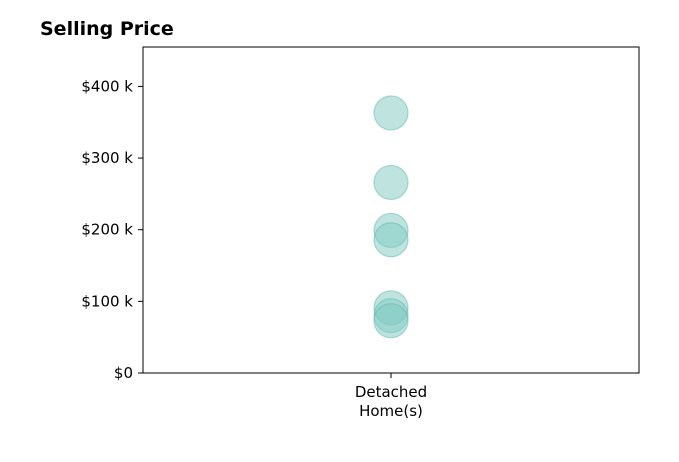  What do you see at coordinates (107, 301) in the screenshot?
I see `y-tick-label: $100 k` at bounding box center [107, 301].